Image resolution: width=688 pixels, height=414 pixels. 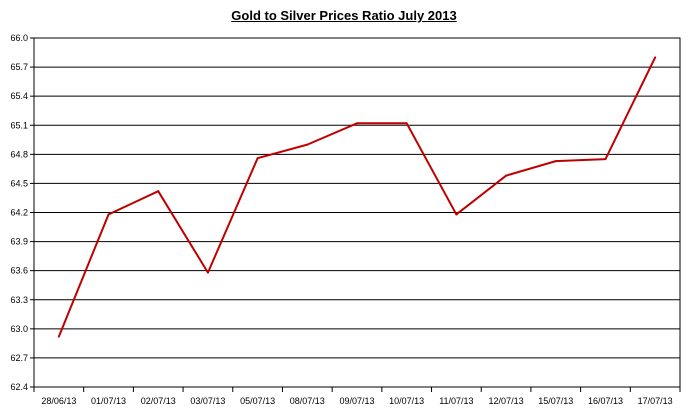 What do you see at coordinates (207, 401) in the screenshot?
I see `x-tick-label: 03/07/13` at bounding box center [207, 401].